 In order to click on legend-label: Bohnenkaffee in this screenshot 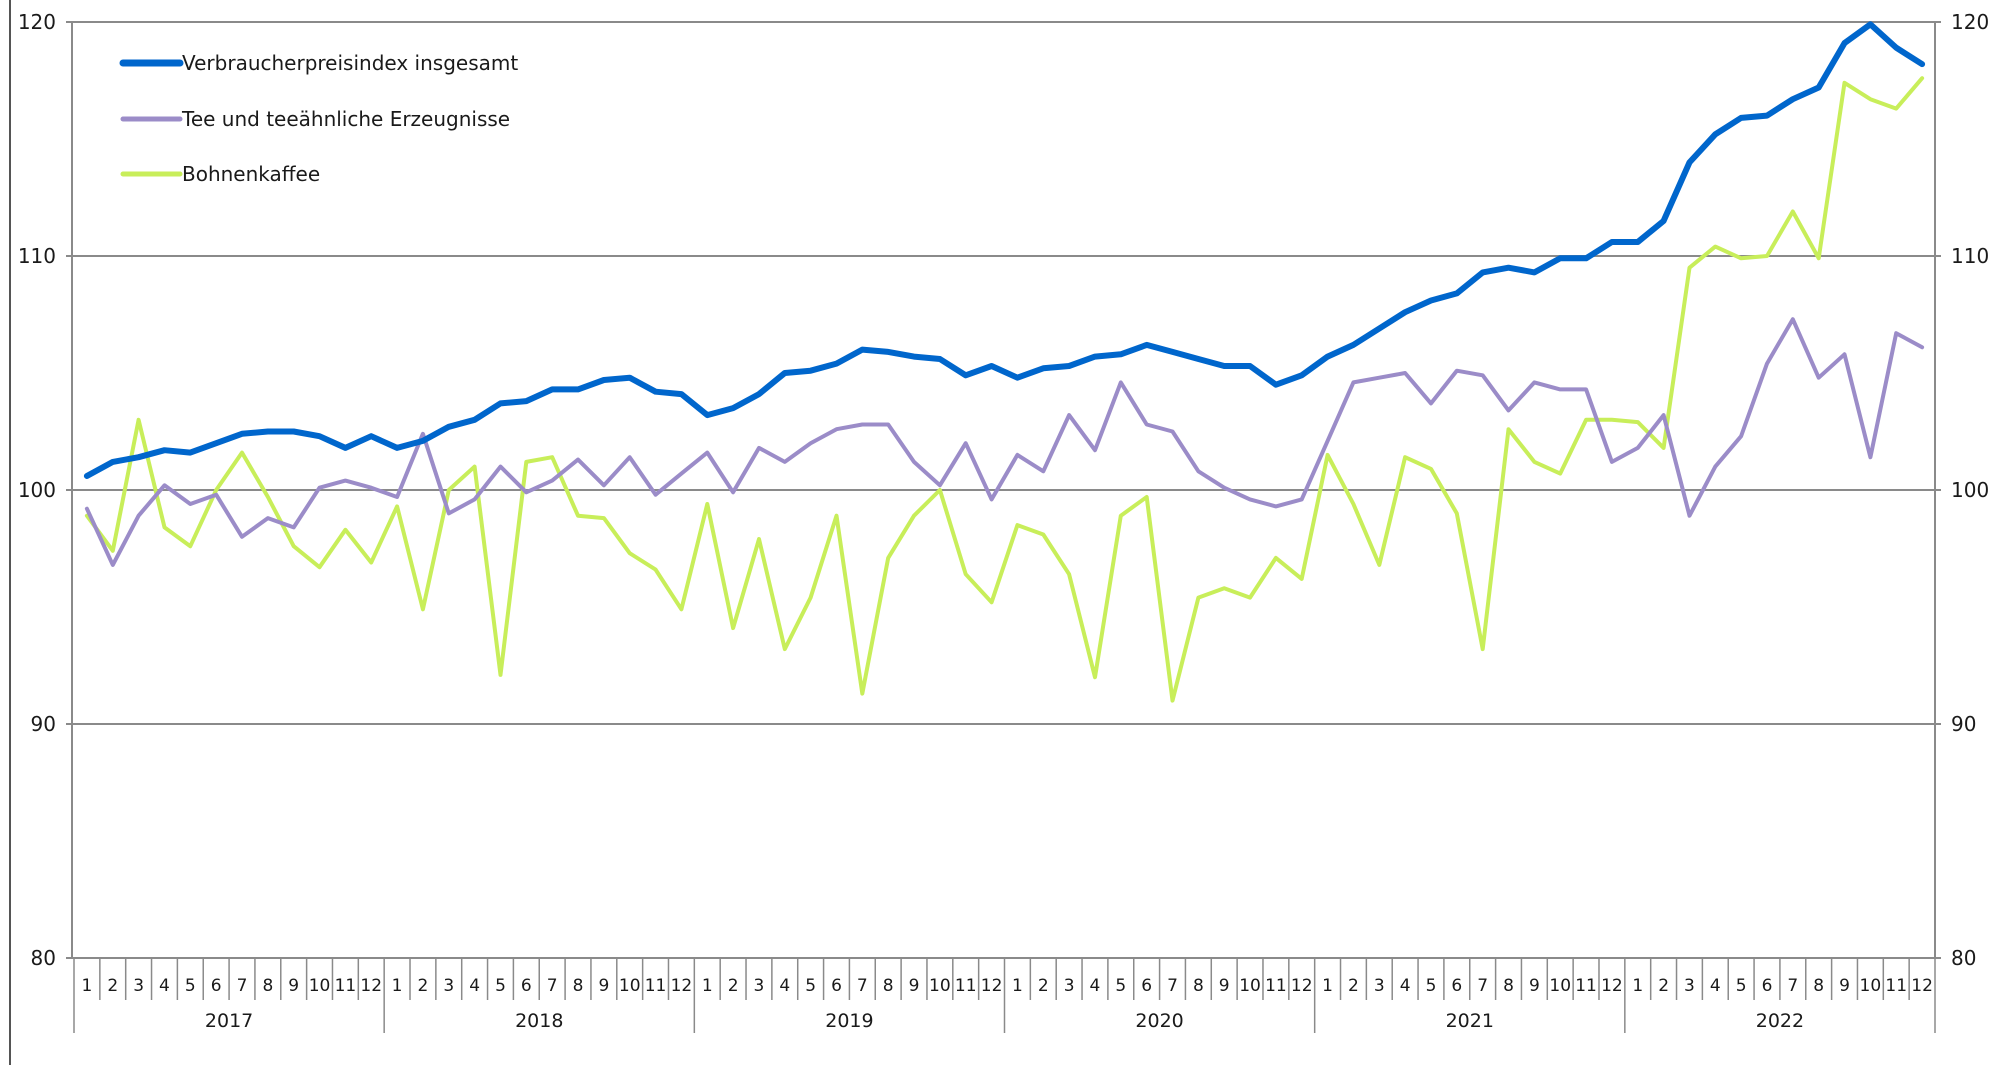, I will do `click(251, 174)`.